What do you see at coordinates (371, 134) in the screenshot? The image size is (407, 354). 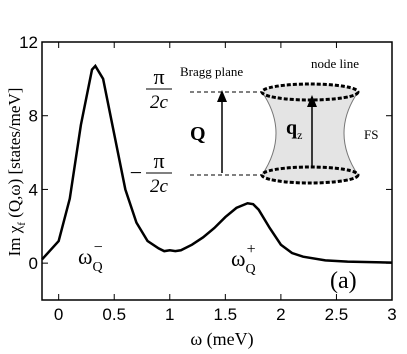 I see `fs-label: FS` at bounding box center [371, 134].